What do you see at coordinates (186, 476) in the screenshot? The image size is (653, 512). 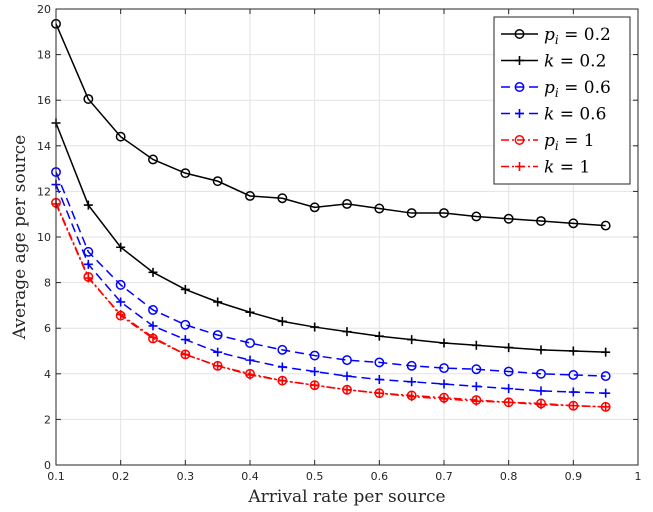 I see `x-tick-label: 0.3` at bounding box center [186, 476].